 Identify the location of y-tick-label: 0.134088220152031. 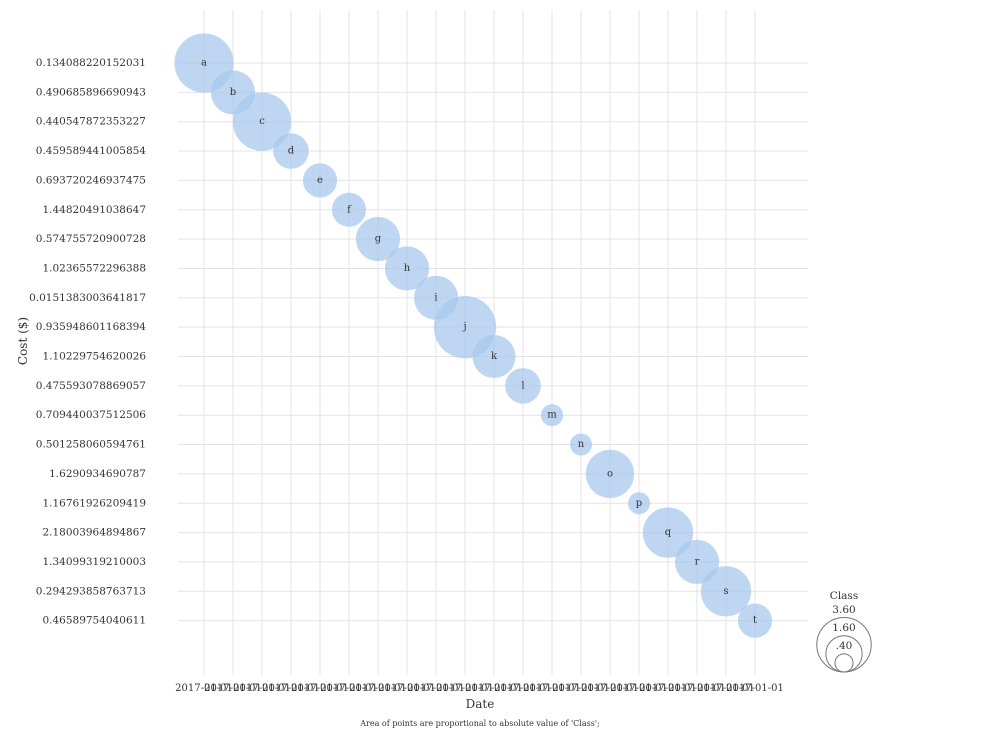
(91, 63).